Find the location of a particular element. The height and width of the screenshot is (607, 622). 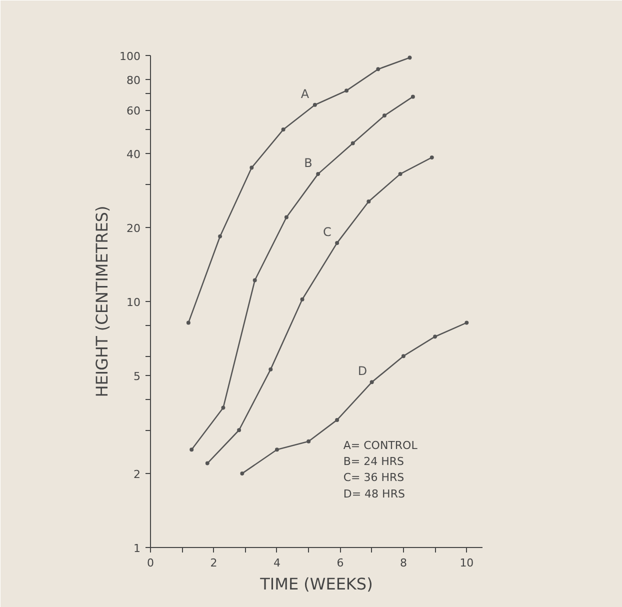

x-axis-title: TIME (WEEKS) is located at coordinates (316, 584).